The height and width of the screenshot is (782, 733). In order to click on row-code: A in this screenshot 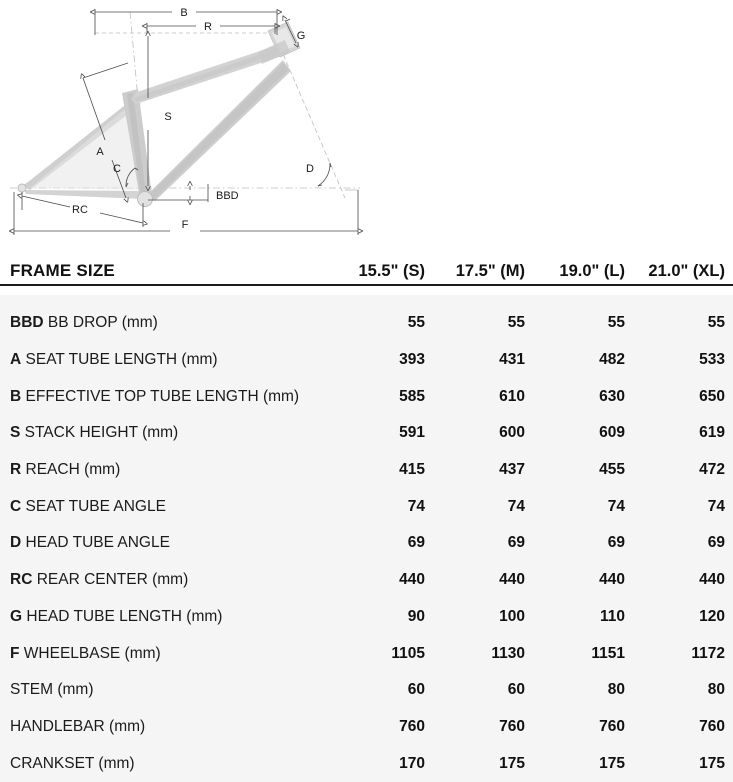, I will do `click(16, 360)`.